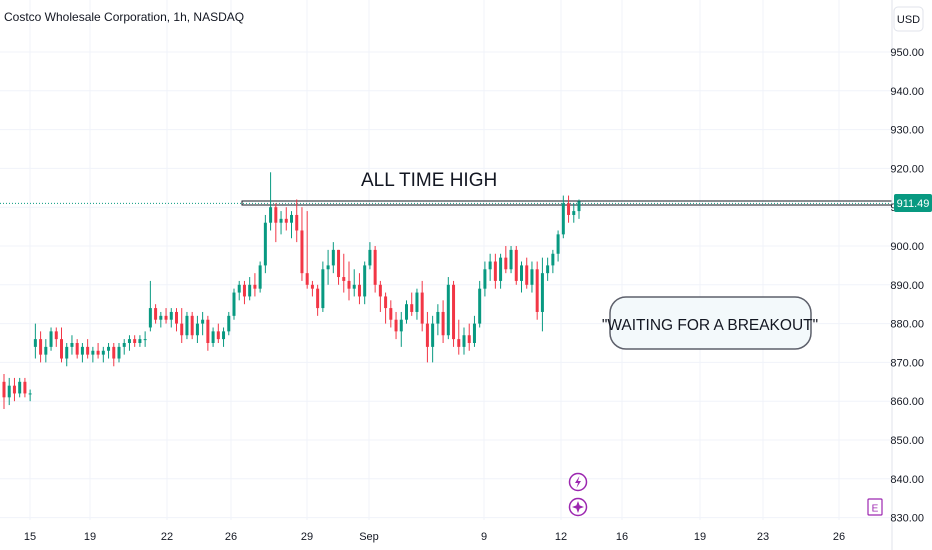  Describe the element at coordinates (578, 507) in the screenshot. I see `dividend-icon` at that location.